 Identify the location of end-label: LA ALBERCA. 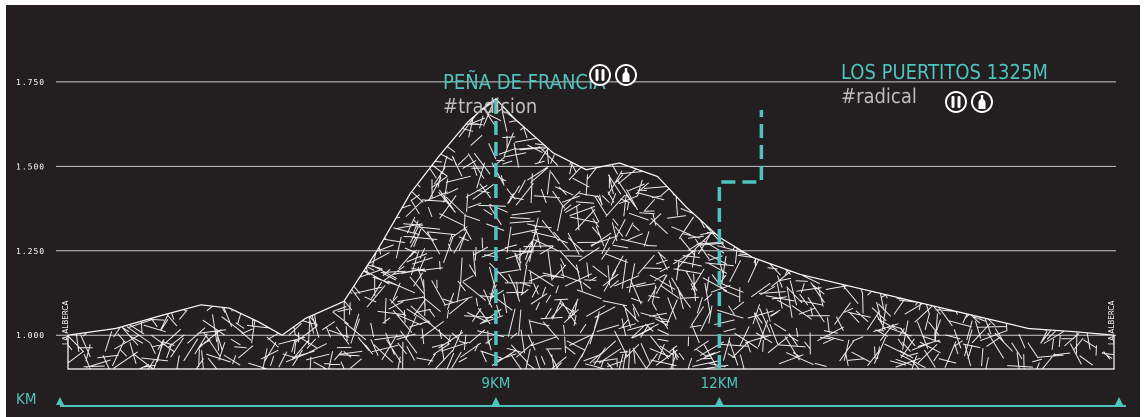
(1111, 323).